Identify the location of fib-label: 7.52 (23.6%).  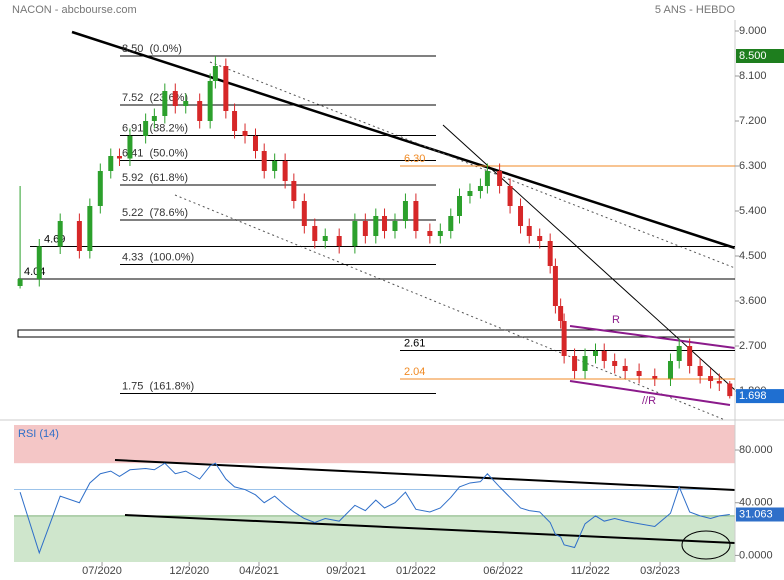
(155, 98).